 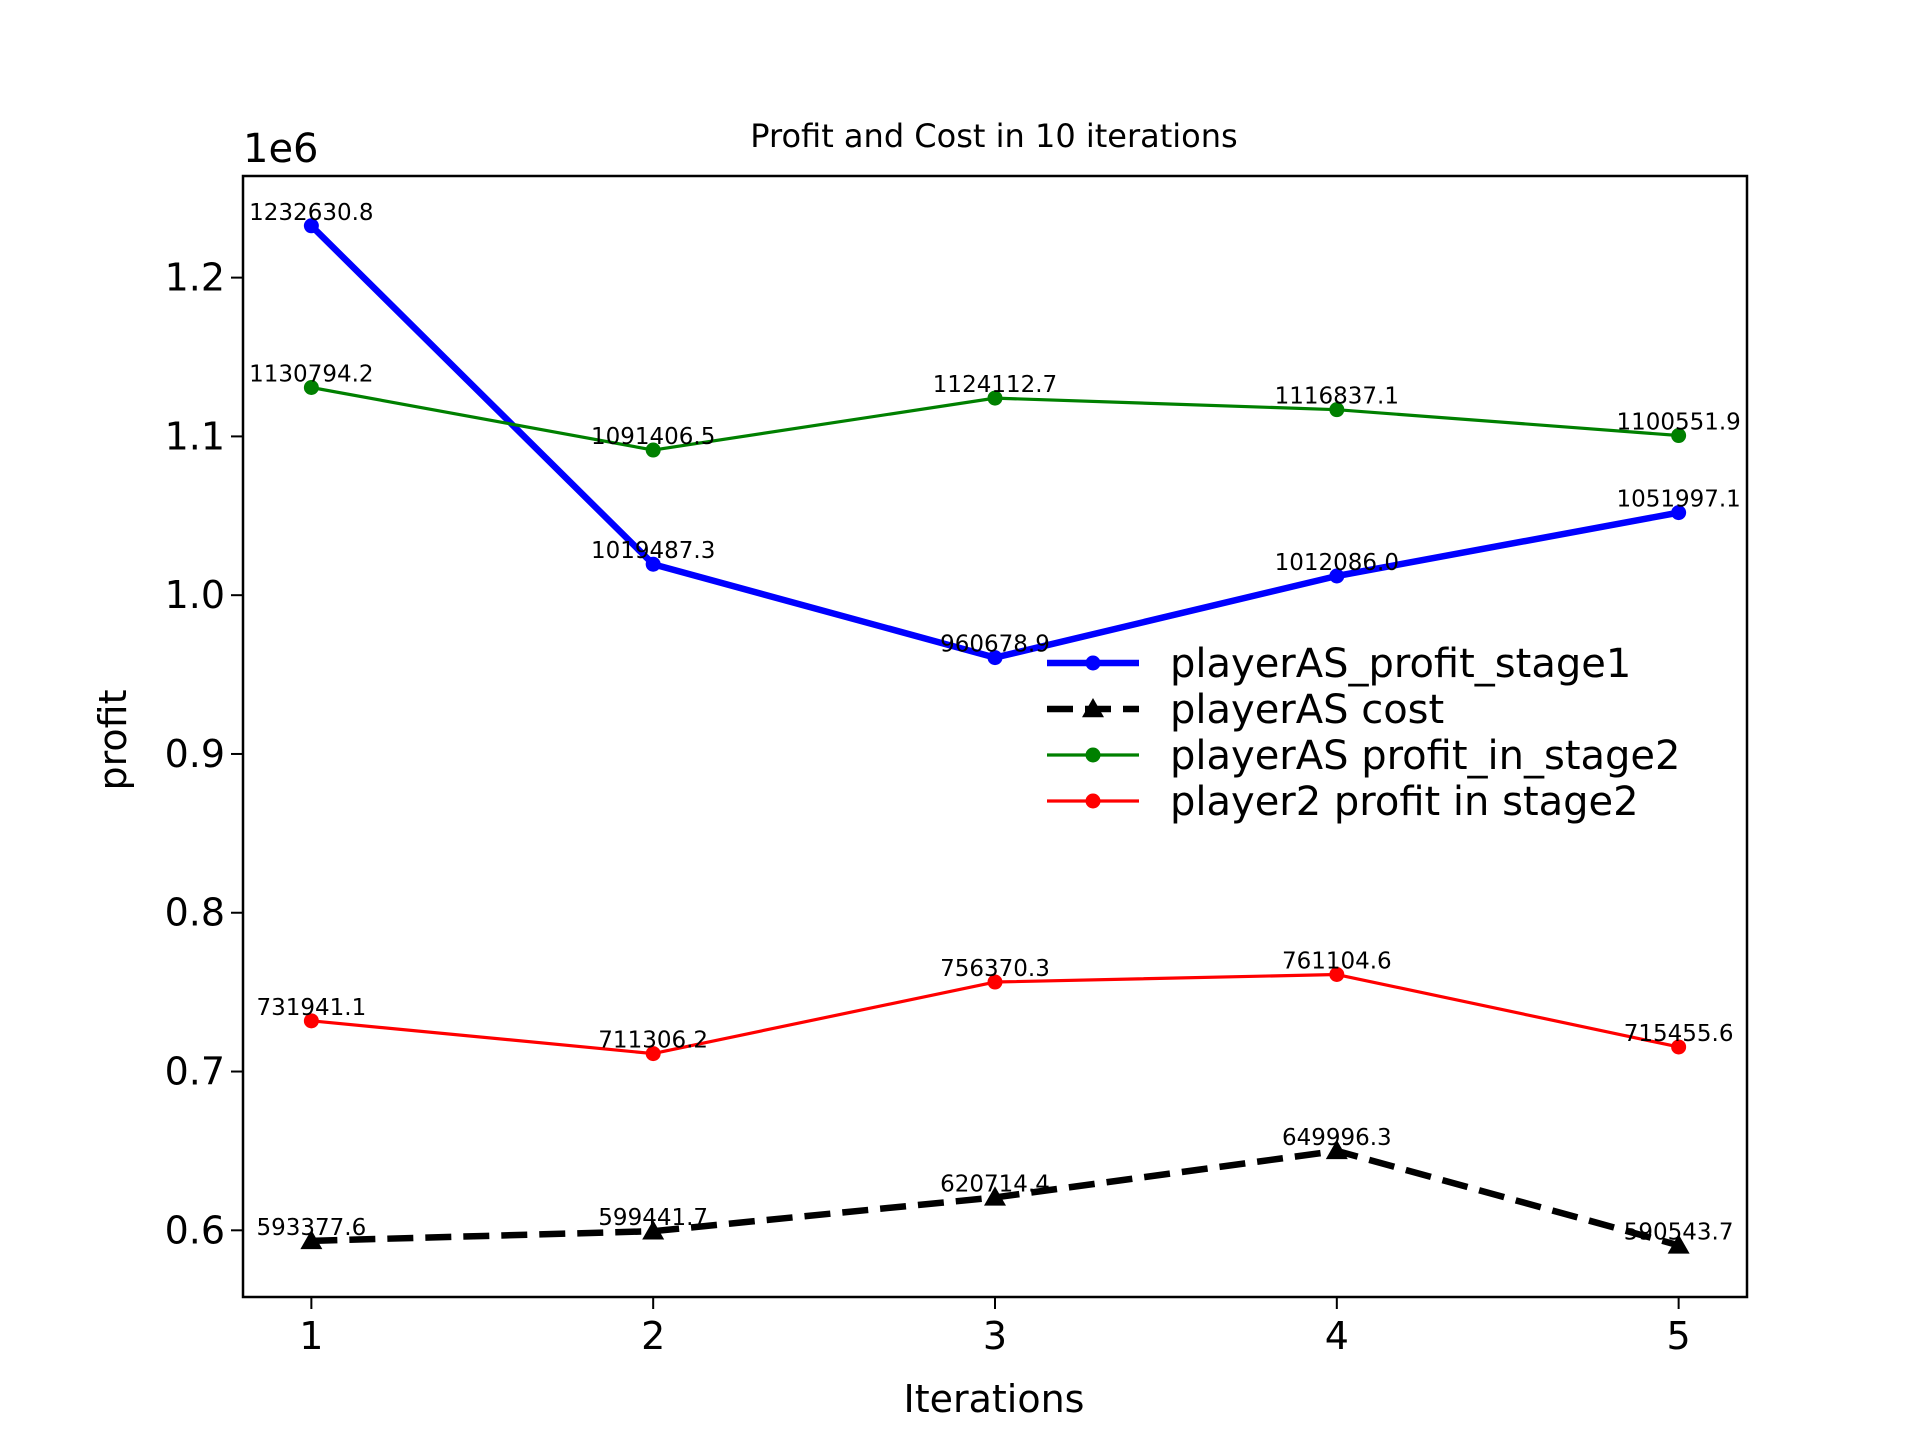 I want to click on legend-label: playerAS_profit_stage1, so click(x=1400, y=664).